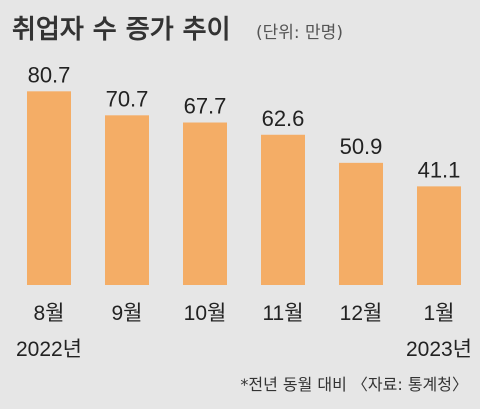  I want to click on source-footnote: *전년 동월 대비 〈자료: 통계청〉, so click(354, 384).